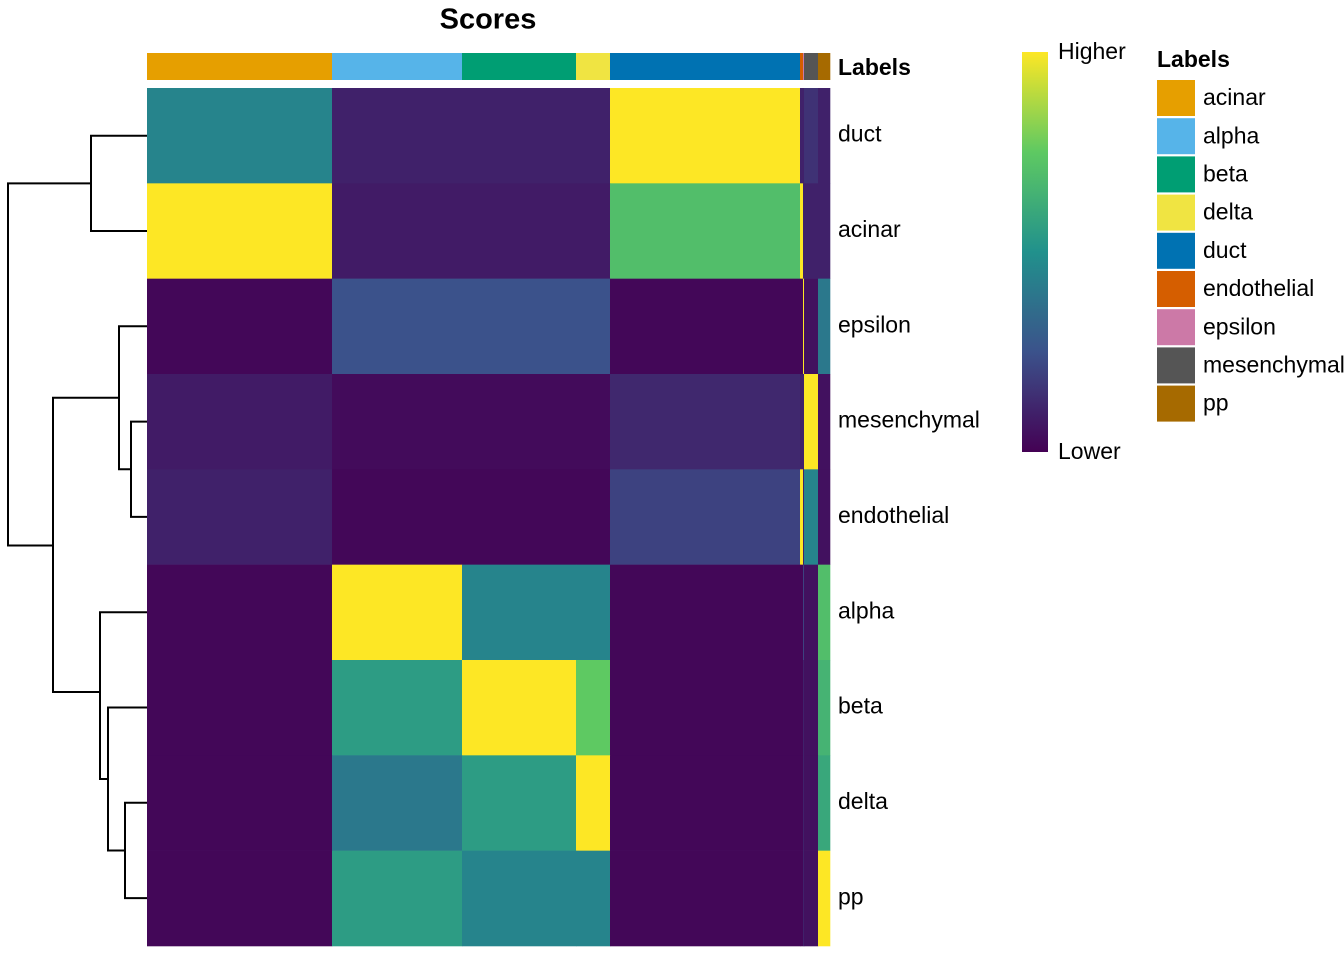 The image size is (1344, 960). What do you see at coordinates (863, 801) in the screenshot?
I see `row-label: delta` at bounding box center [863, 801].